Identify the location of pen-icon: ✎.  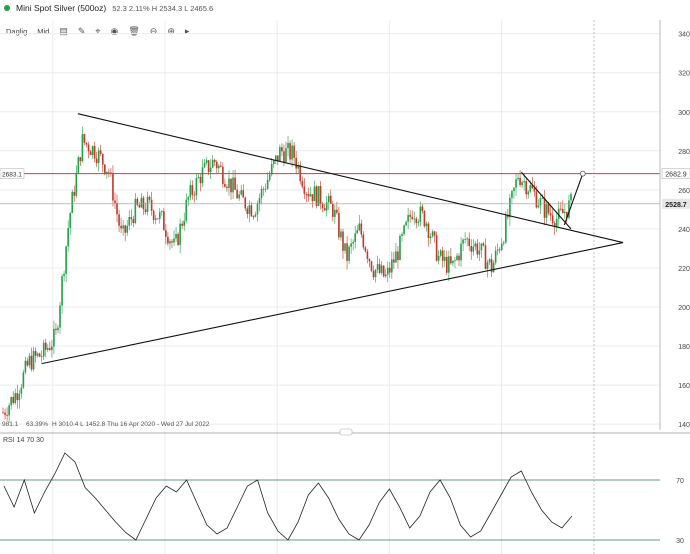
(81, 30).